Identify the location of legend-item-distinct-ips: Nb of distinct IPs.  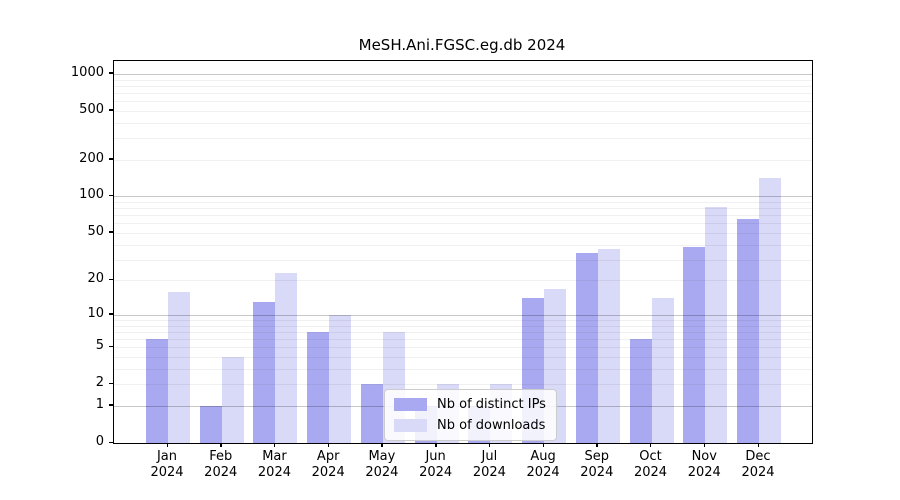
(470, 404).